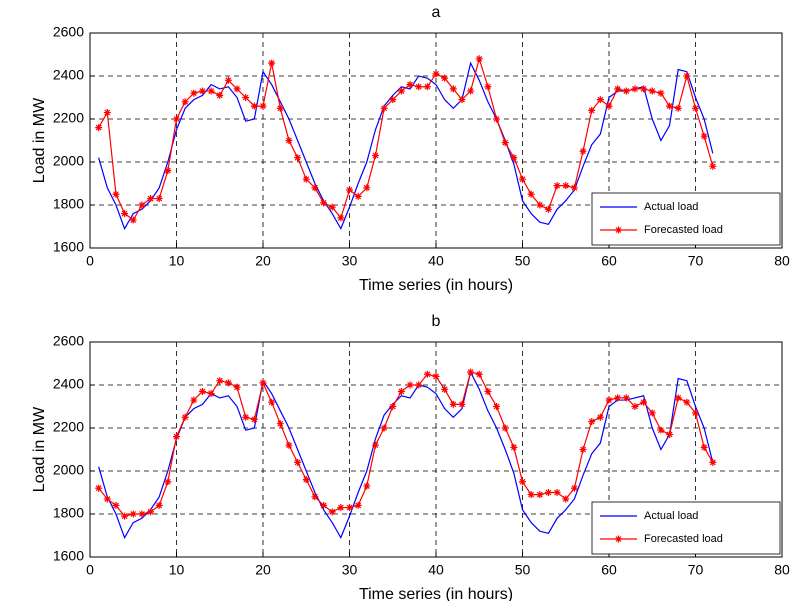 This screenshot has height=601, width=792. Describe the element at coordinates (350, 261) in the screenshot. I see `x-tick-label: 30` at that location.